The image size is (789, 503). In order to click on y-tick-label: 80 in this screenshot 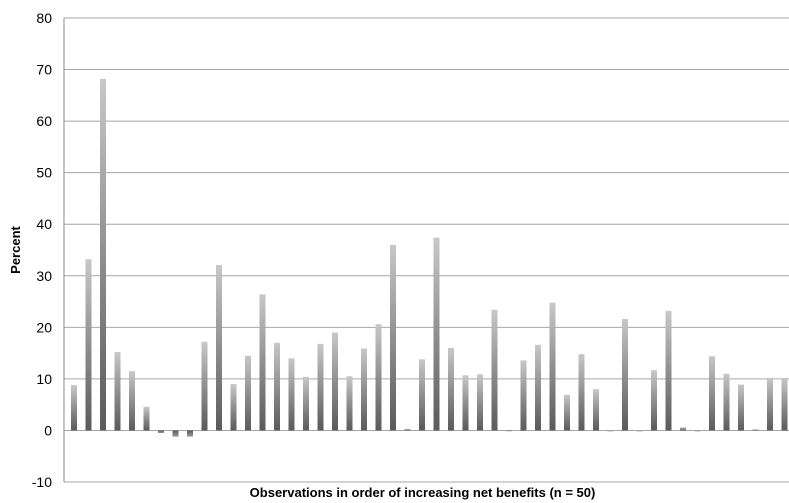, I will do `click(44, 18)`.